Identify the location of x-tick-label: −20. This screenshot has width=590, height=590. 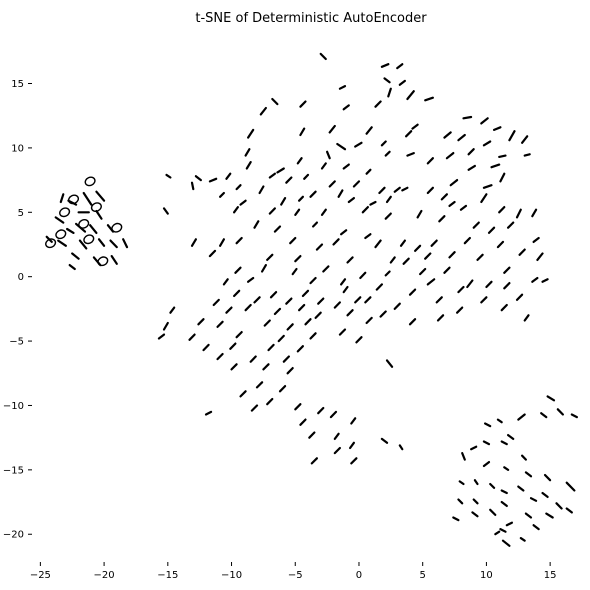
(104, 575).